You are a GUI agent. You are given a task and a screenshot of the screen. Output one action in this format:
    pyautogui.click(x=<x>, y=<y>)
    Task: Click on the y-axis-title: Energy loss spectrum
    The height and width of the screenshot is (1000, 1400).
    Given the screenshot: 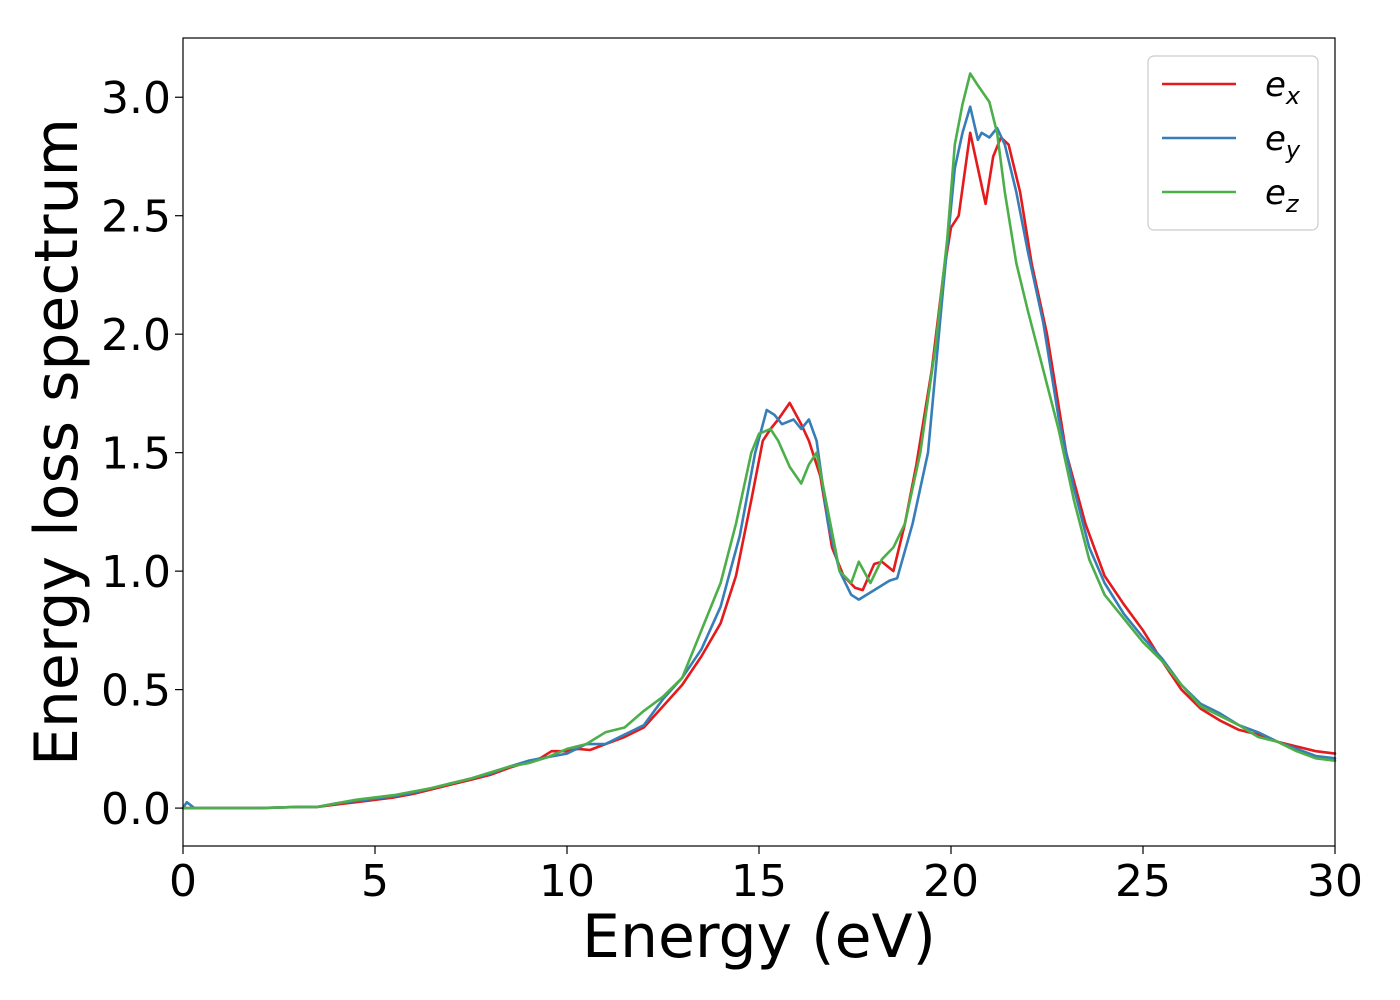 What is the action you would take?
    pyautogui.click(x=57, y=442)
    